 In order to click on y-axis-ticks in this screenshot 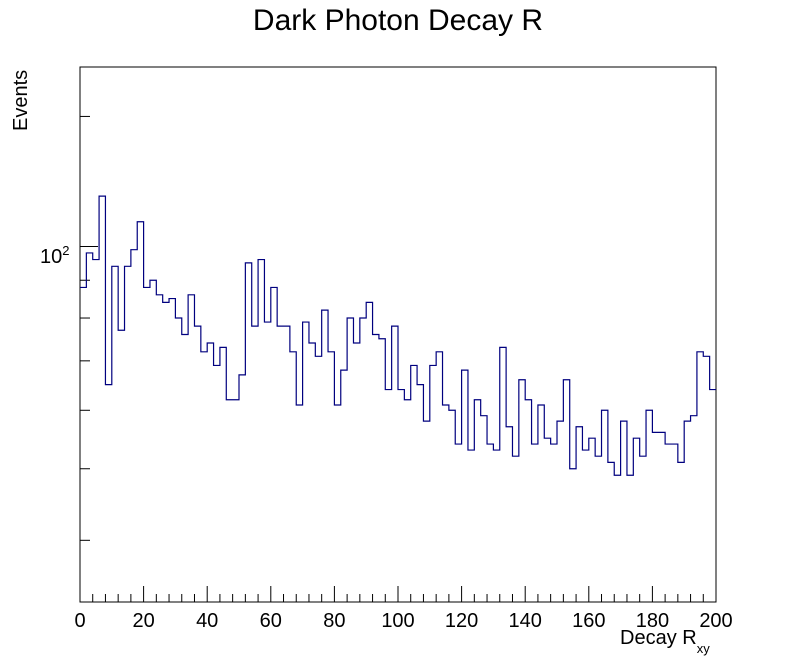, I will do `click(89, 328)`.